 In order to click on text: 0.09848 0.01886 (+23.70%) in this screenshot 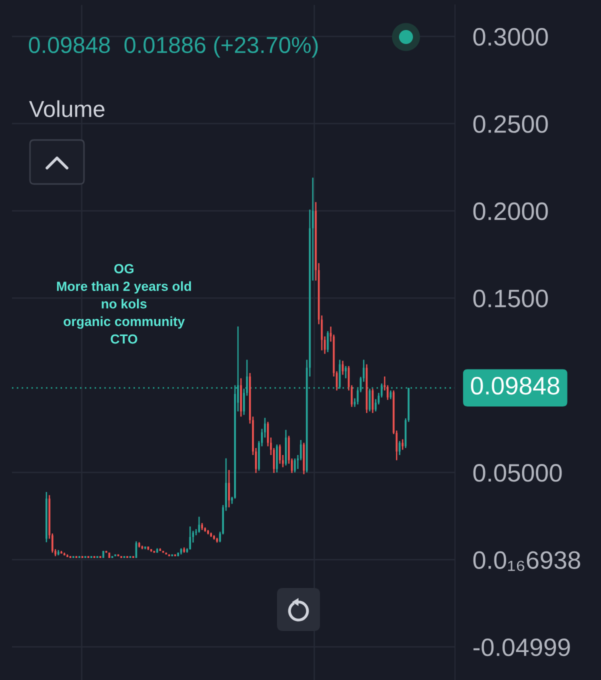, I will do `click(173, 47)`.